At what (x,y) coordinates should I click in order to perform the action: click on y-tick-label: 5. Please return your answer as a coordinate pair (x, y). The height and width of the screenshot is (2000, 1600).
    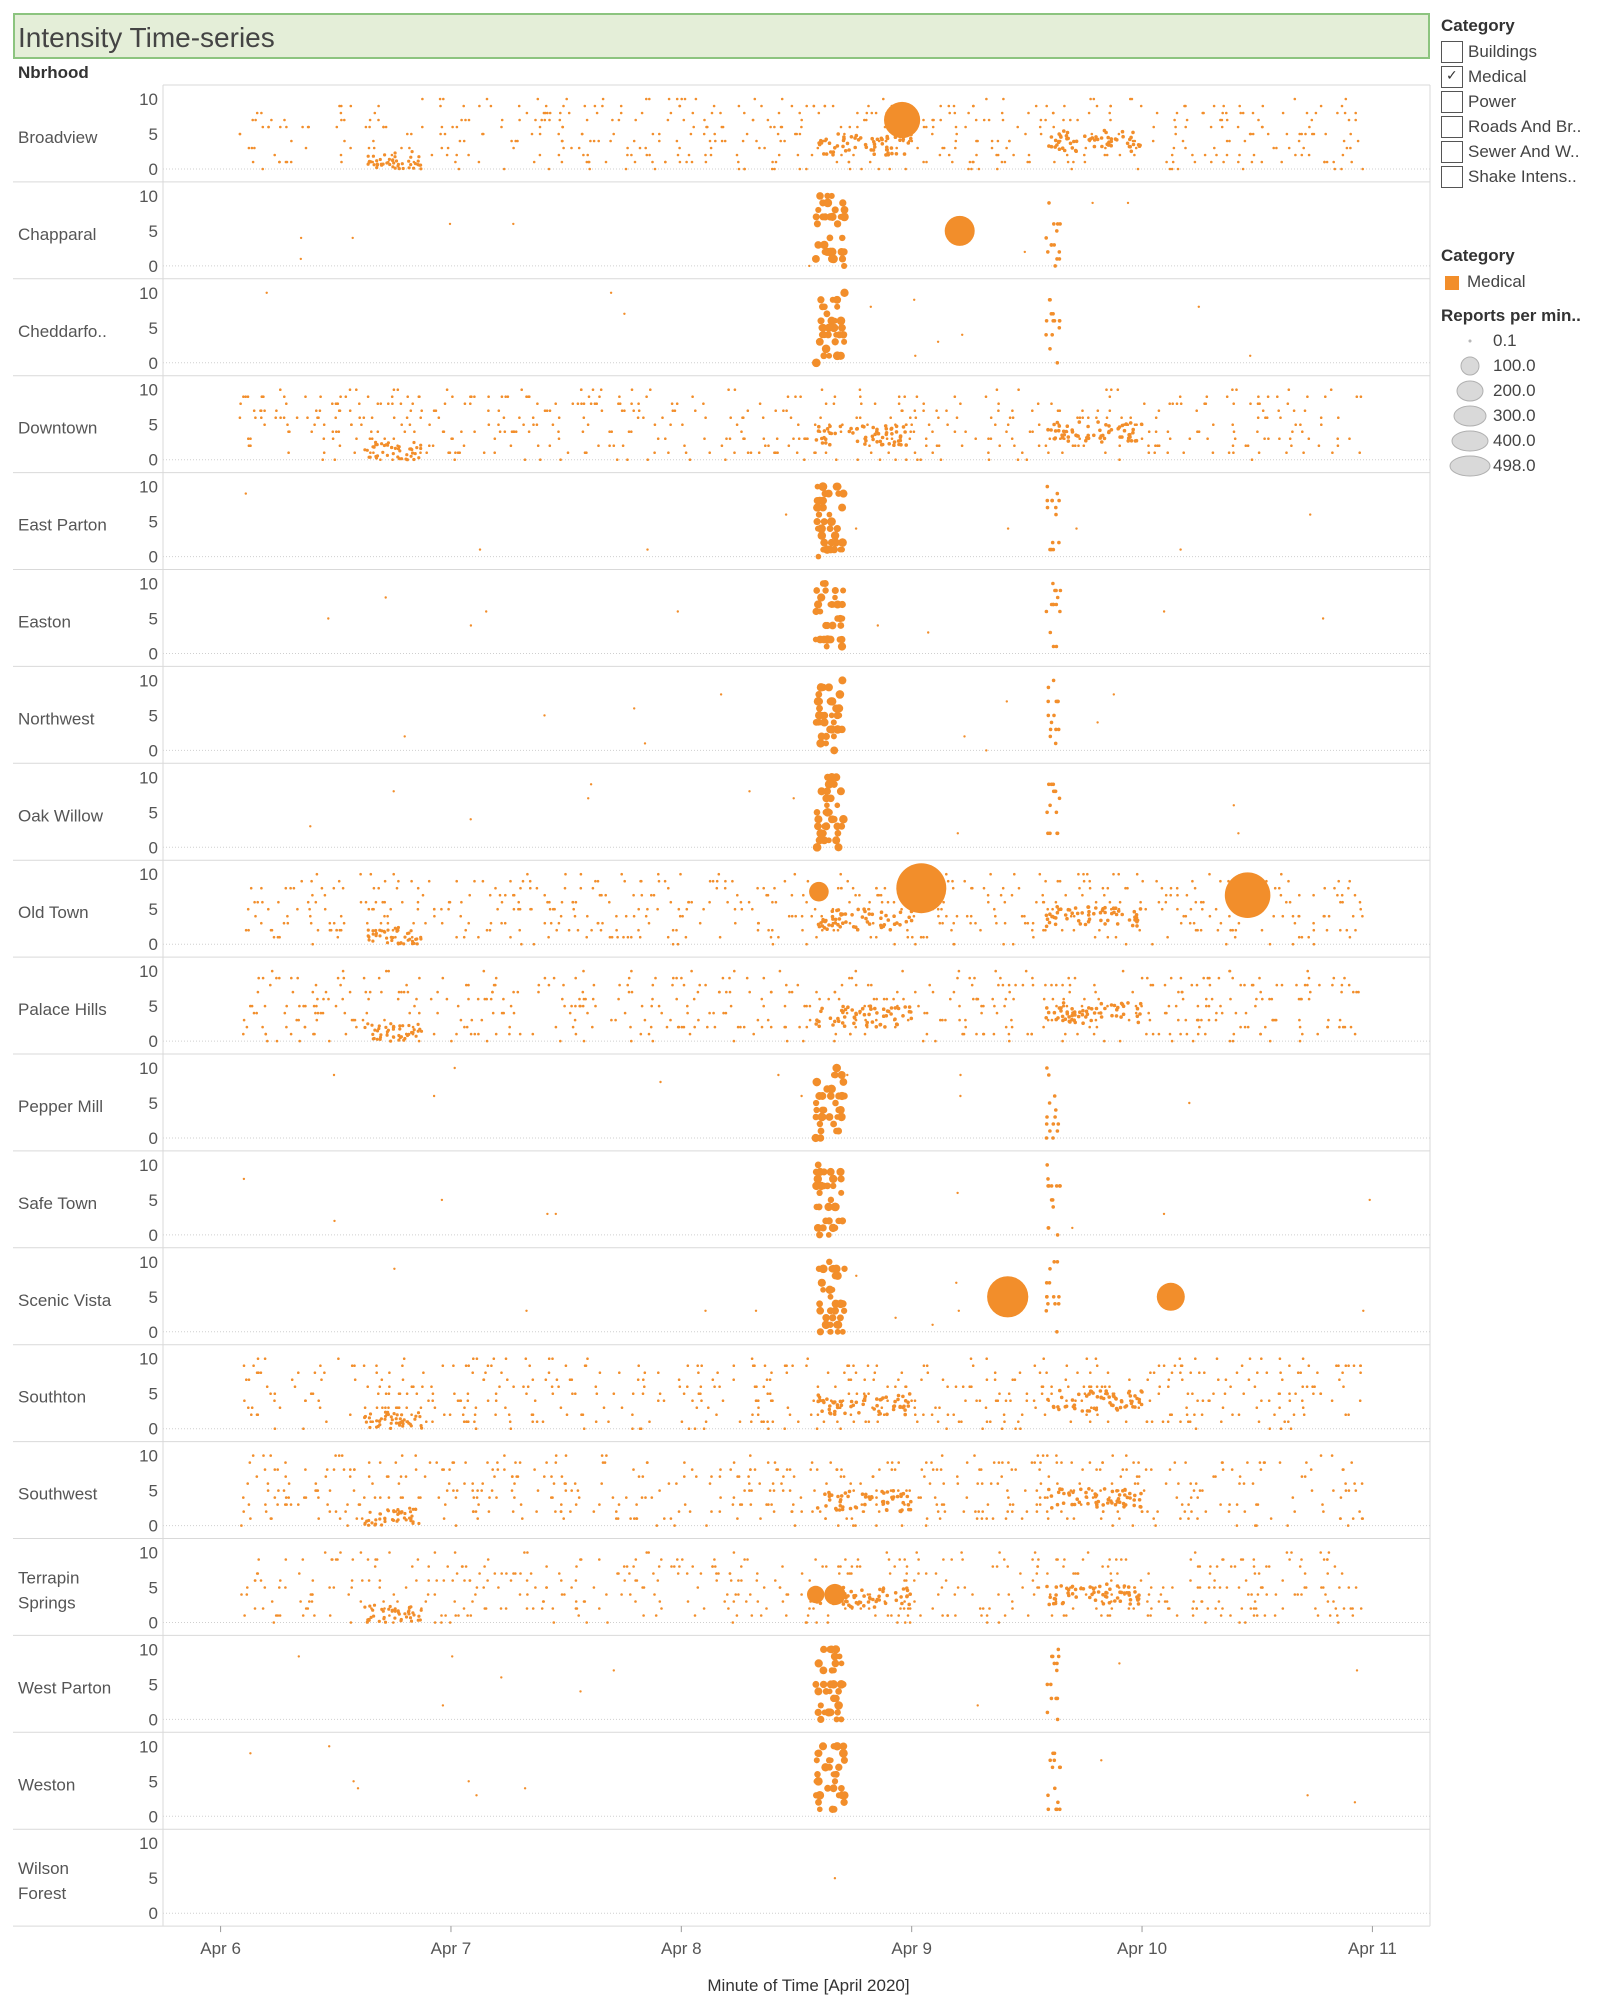
    Looking at the image, I should click on (153, 1491).